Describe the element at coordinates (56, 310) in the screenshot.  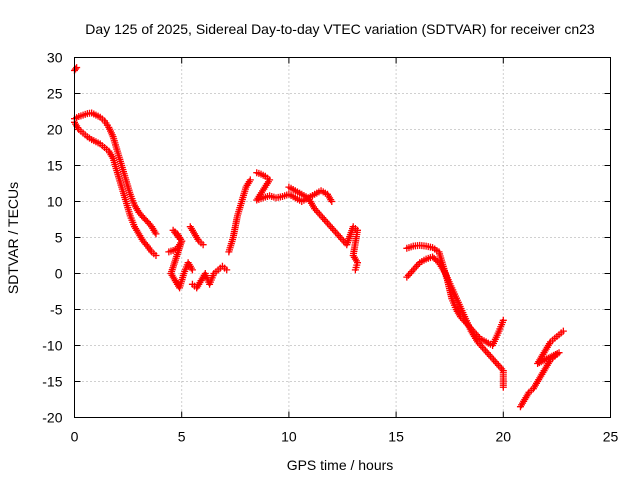
I see `y-tick-label: -5` at that location.